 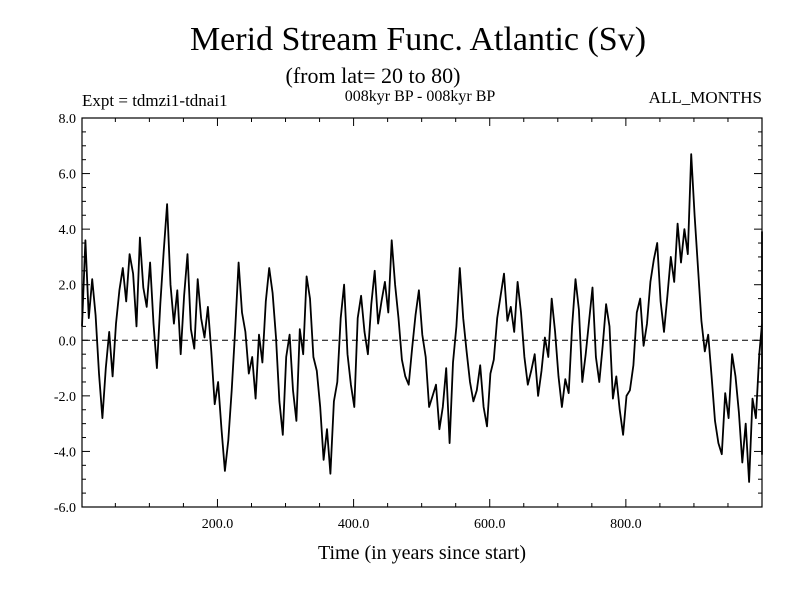 What do you see at coordinates (155, 100) in the screenshot?
I see `experiment-label: Expt = tdmzi1-tdnai1` at bounding box center [155, 100].